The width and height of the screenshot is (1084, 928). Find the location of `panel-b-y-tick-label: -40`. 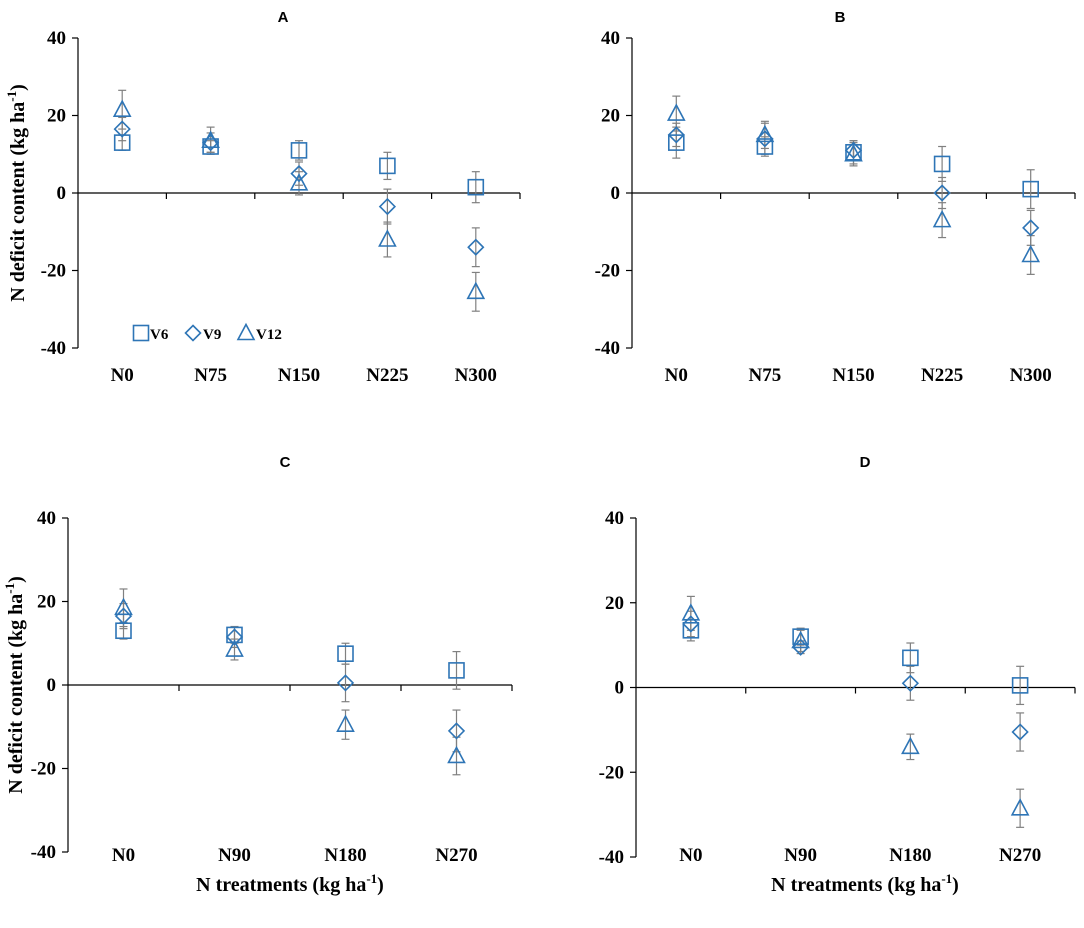

panel-b-y-tick-label: -40 is located at coordinates (607, 348).